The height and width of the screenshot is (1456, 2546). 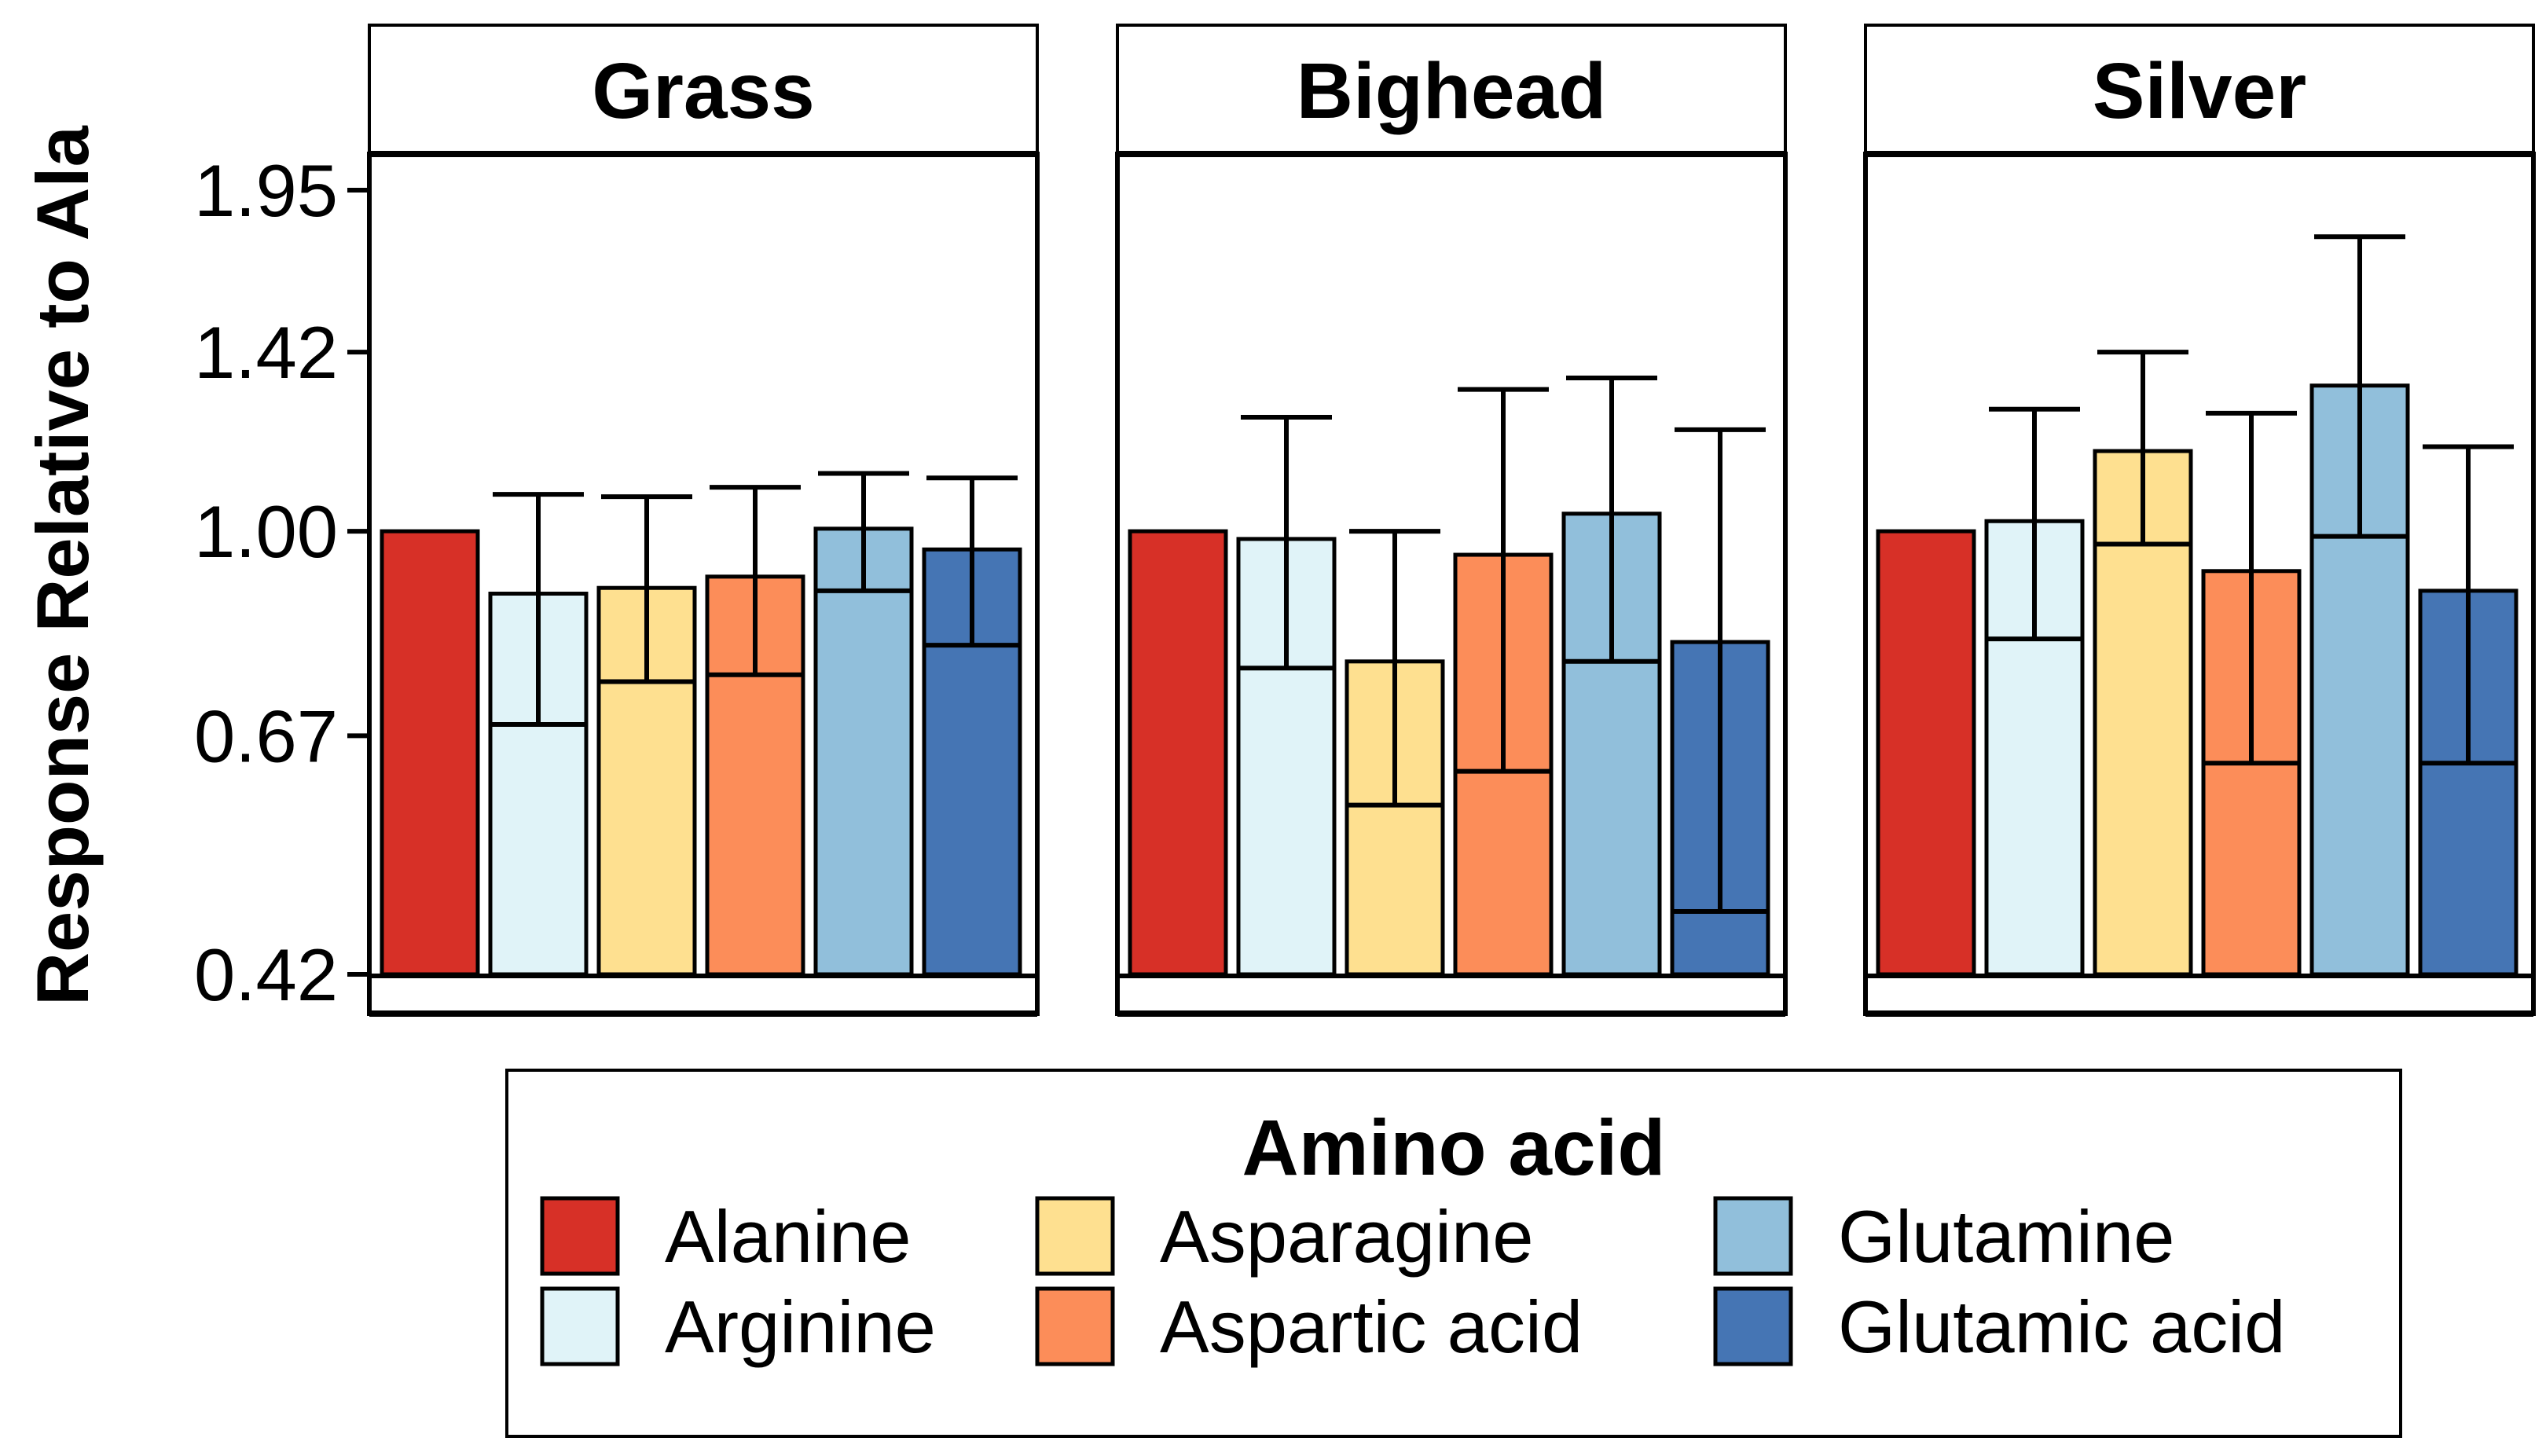 I want to click on panel-title: Silver, so click(x=2199, y=91).